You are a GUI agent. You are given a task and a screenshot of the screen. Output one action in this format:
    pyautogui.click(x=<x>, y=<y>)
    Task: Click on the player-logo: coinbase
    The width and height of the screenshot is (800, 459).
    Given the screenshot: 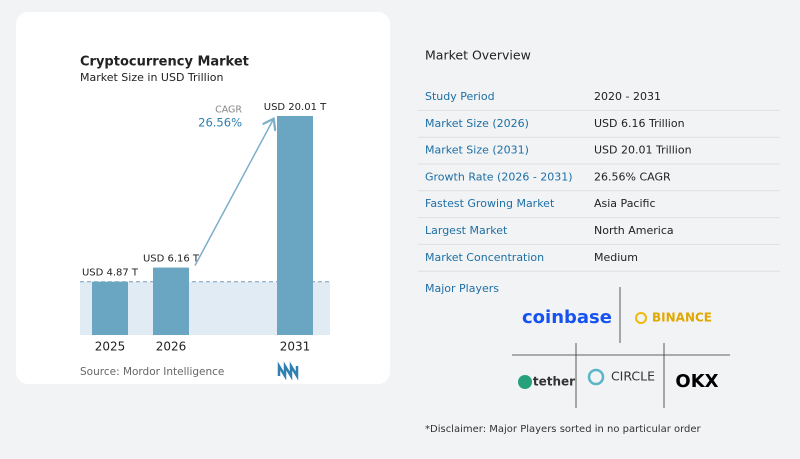 What is the action you would take?
    pyautogui.click(x=567, y=317)
    